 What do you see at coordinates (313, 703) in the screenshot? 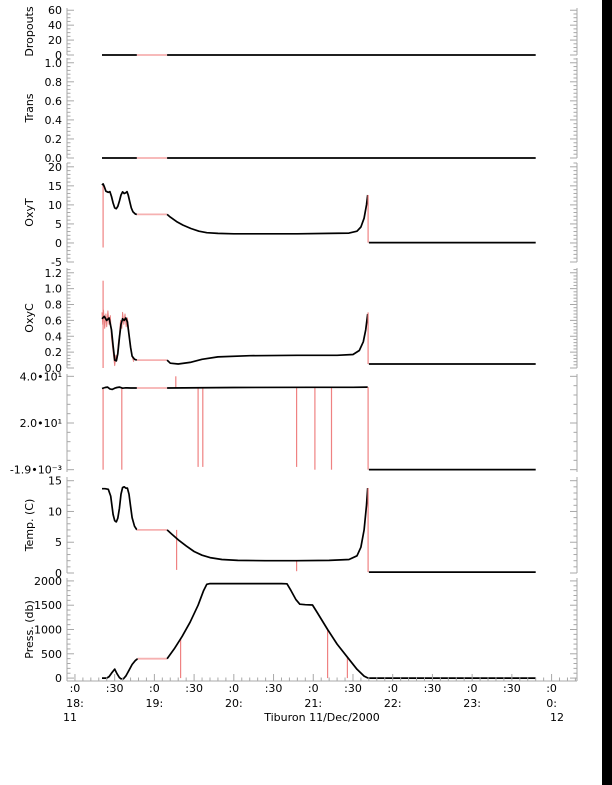
I see `x-tick-hour-label: 21:` at bounding box center [313, 703].